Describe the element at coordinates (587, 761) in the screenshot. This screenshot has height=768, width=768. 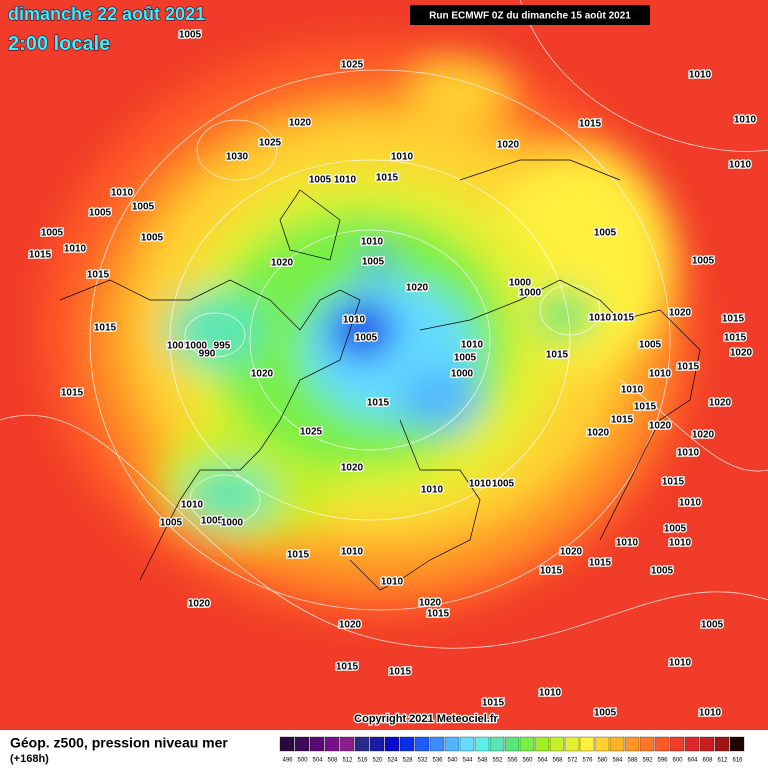
I see `legend-label: 576` at that location.